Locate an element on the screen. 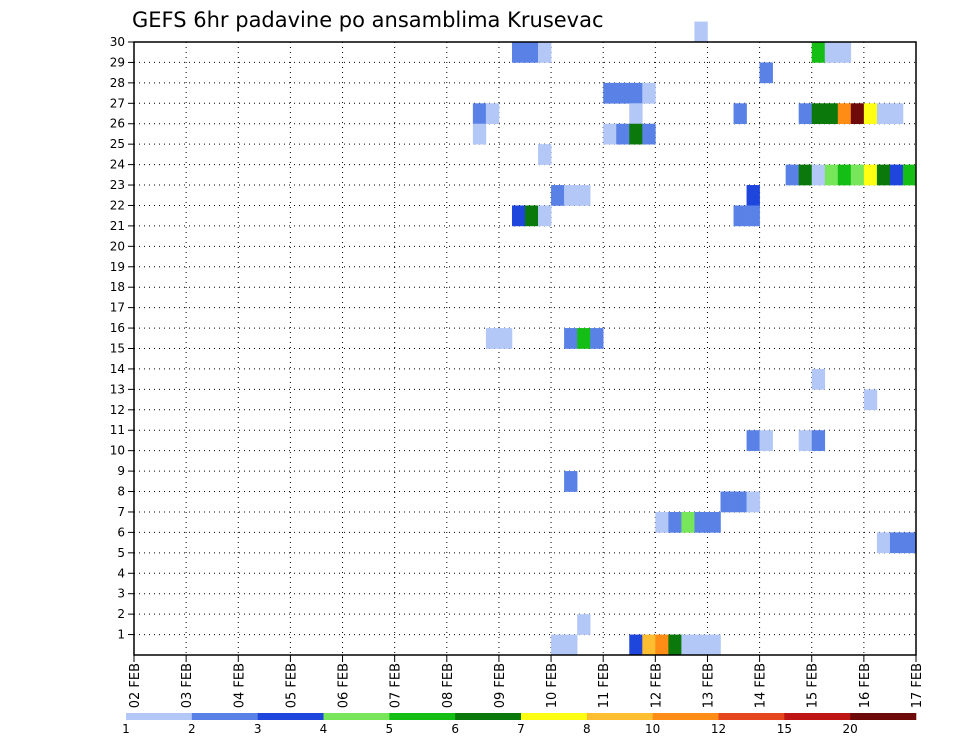 The image size is (960, 742). y-tick-label: 17 is located at coordinates (117, 308).